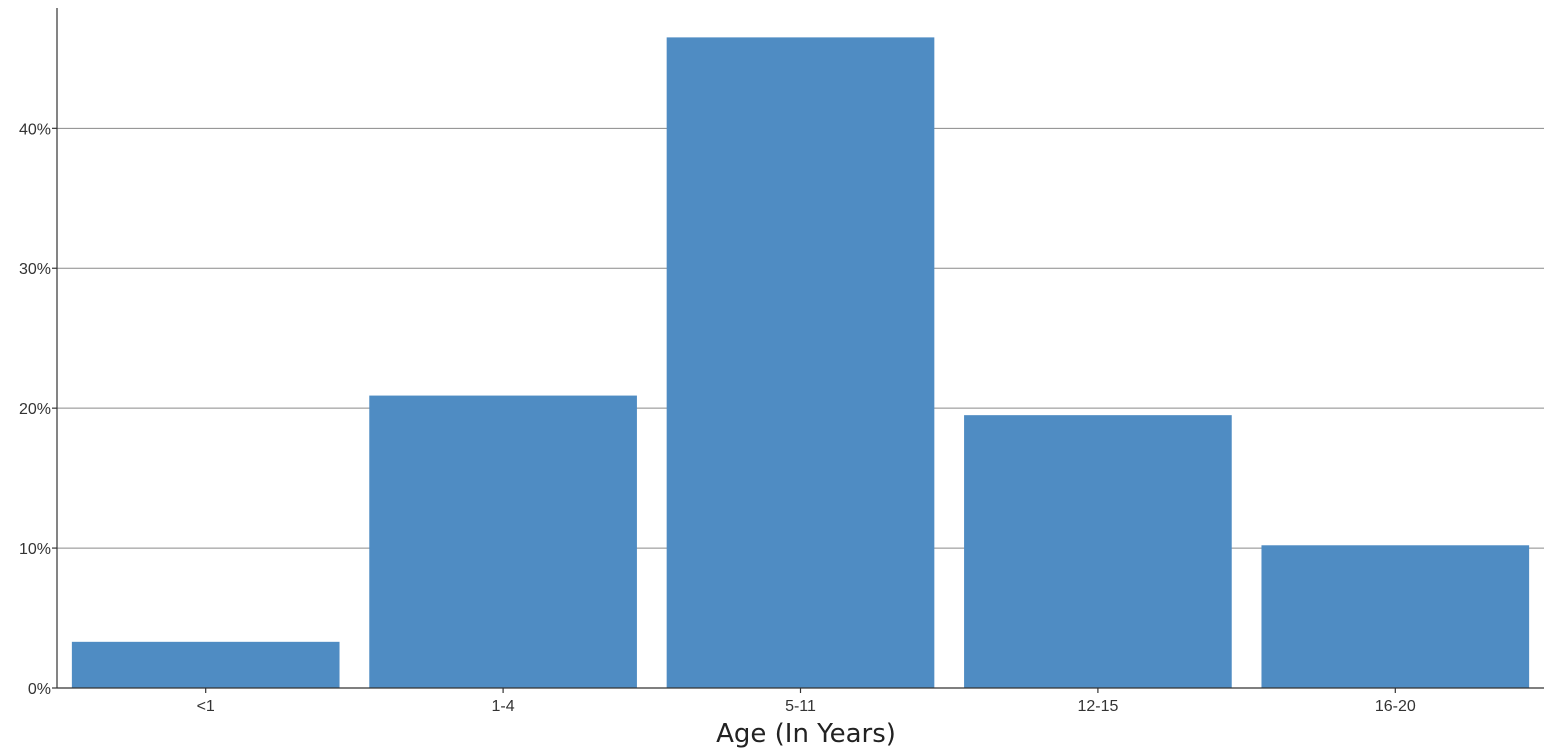 The width and height of the screenshot is (1544, 751). What do you see at coordinates (800, 706) in the screenshot?
I see `x-tick-label: 5-11` at bounding box center [800, 706].